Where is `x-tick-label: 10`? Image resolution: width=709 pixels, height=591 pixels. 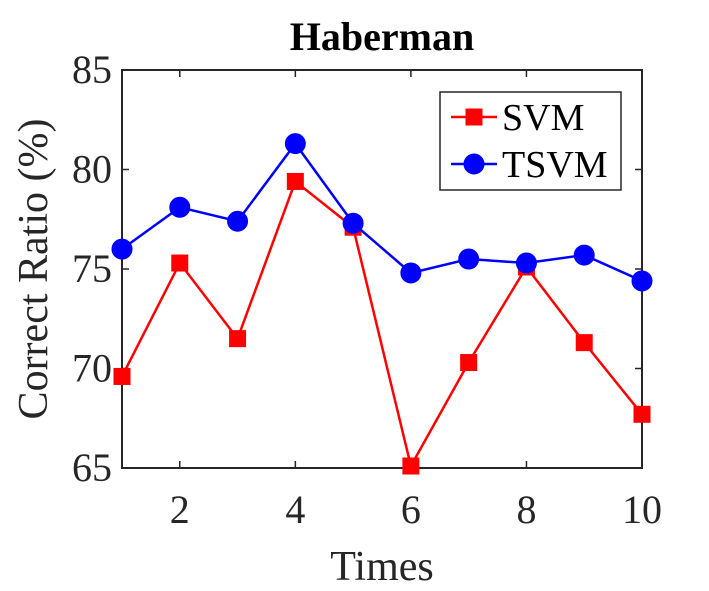
x-tick-label: 10 is located at coordinates (642, 509).